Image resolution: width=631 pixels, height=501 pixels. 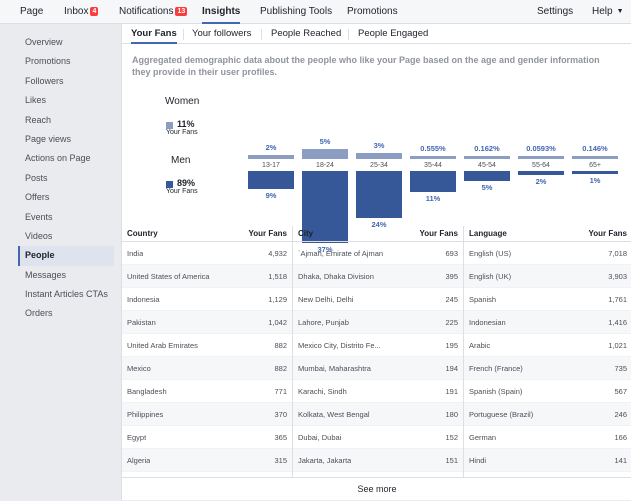 I want to click on tab-your-fans: Your Fans, so click(x=154, y=34).